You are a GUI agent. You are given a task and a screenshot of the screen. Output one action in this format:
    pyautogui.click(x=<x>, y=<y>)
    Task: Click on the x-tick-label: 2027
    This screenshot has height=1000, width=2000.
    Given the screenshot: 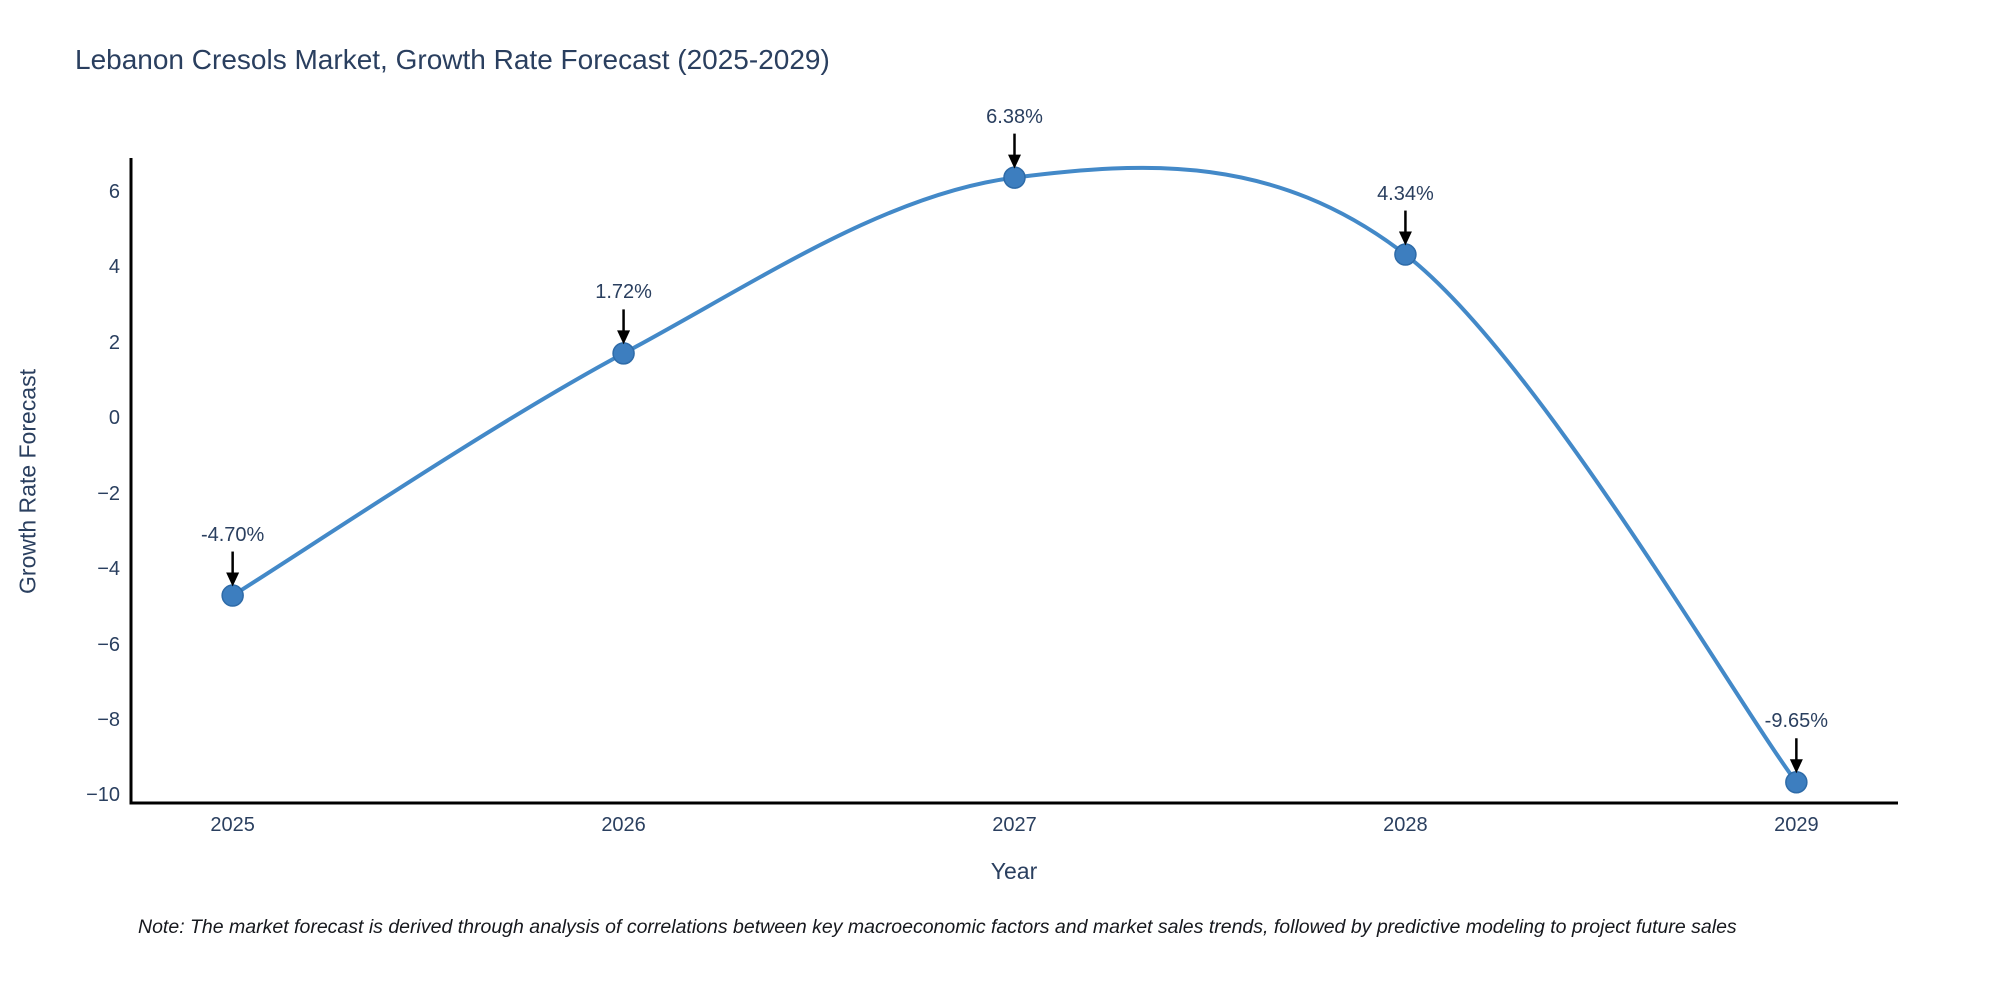 What is the action you would take?
    pyautogui.click(x=1014, y=825)
    